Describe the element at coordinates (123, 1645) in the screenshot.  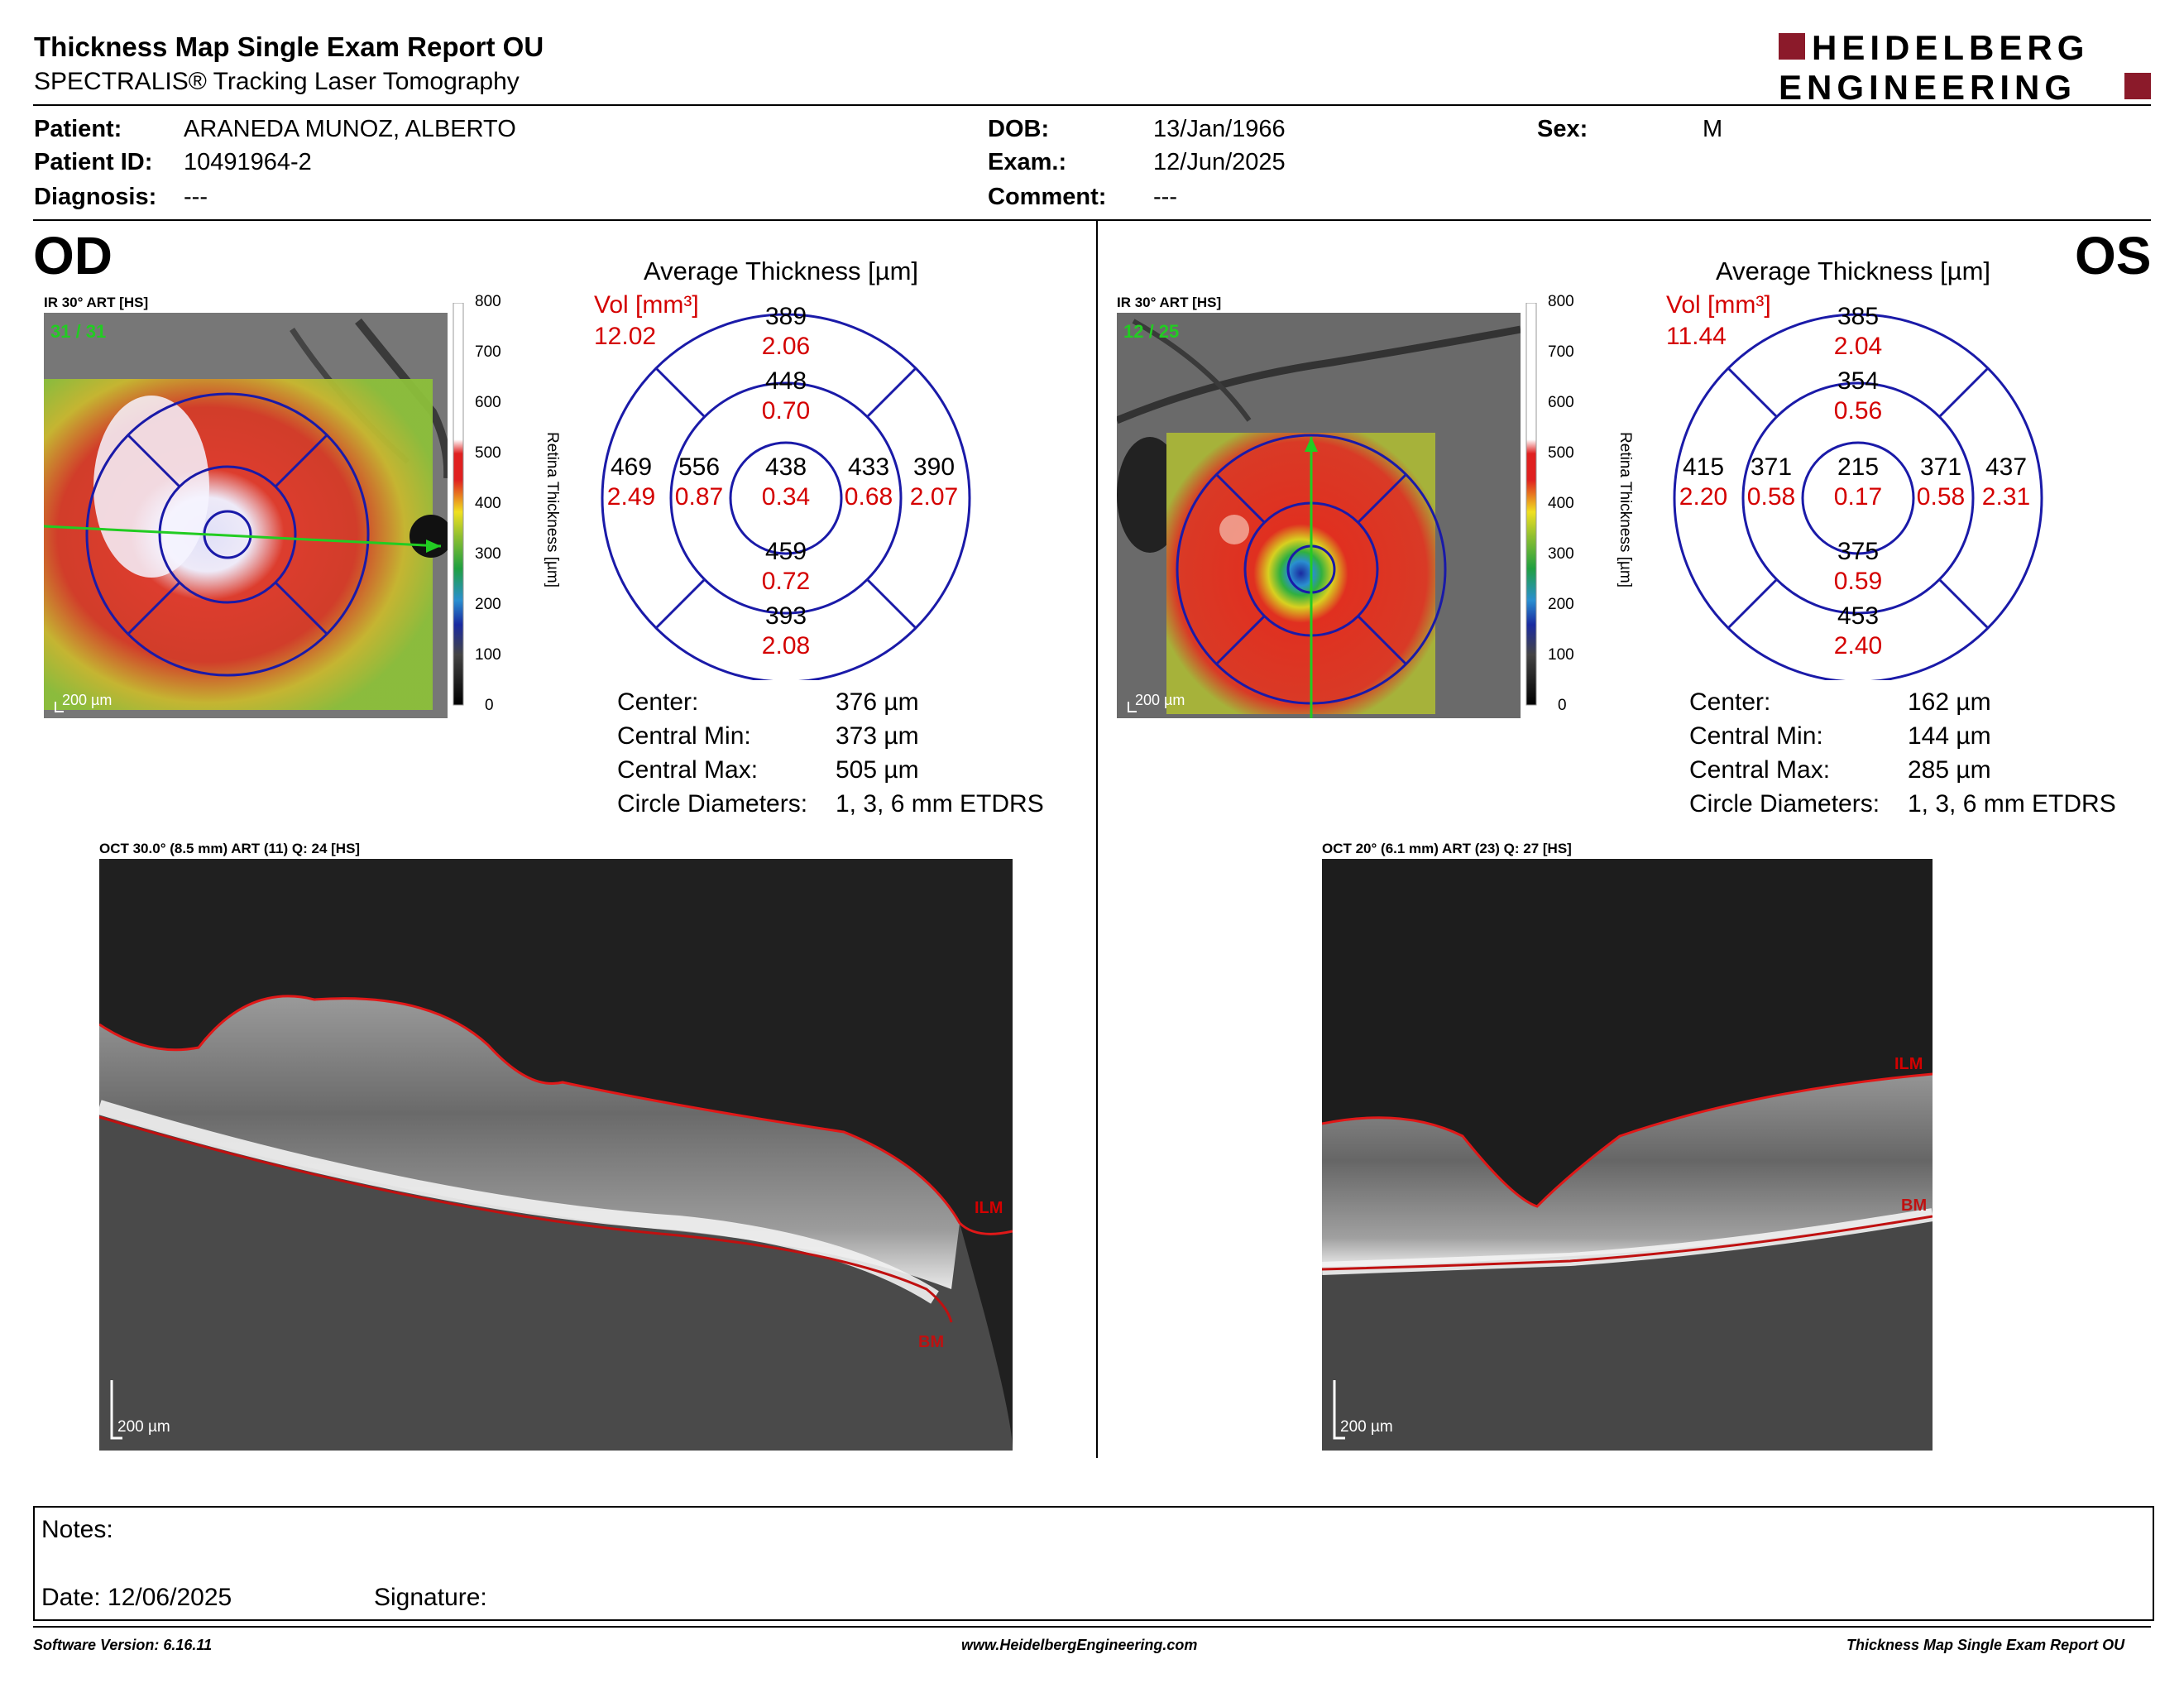
I see `footer-software-version: Software Version: 6.16.11` at that location.